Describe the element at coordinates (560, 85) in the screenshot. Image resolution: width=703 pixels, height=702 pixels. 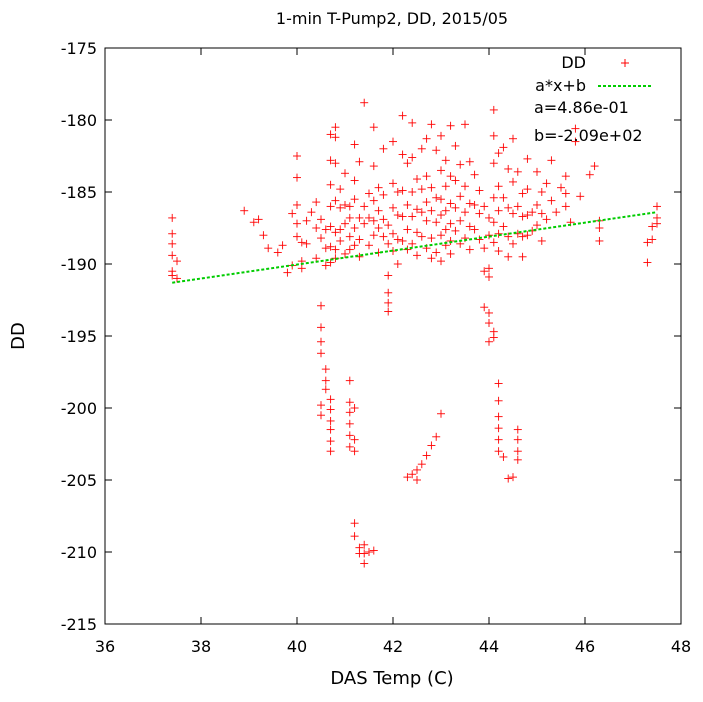
I see `legend-label-fit: a*x+b` at that location.